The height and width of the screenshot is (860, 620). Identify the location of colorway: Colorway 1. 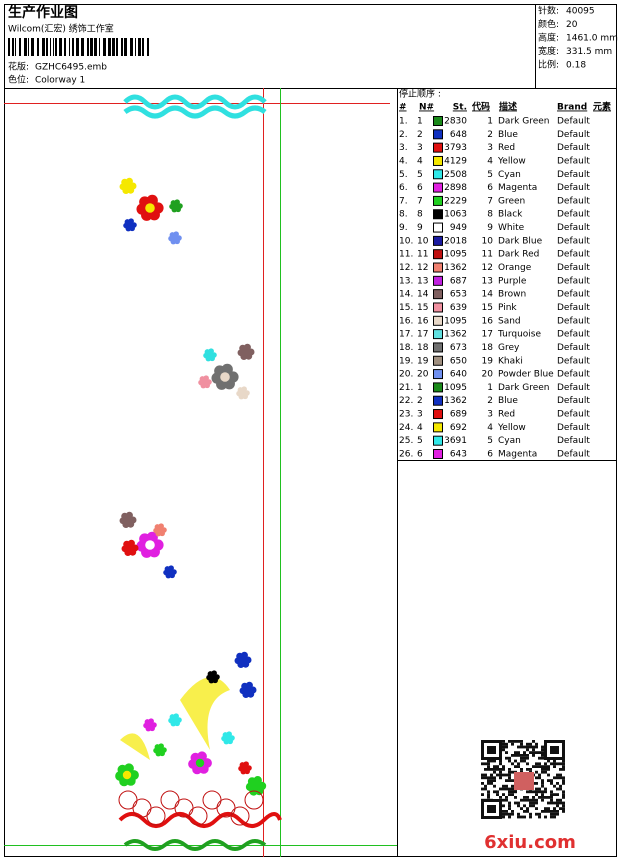
(60, 81).